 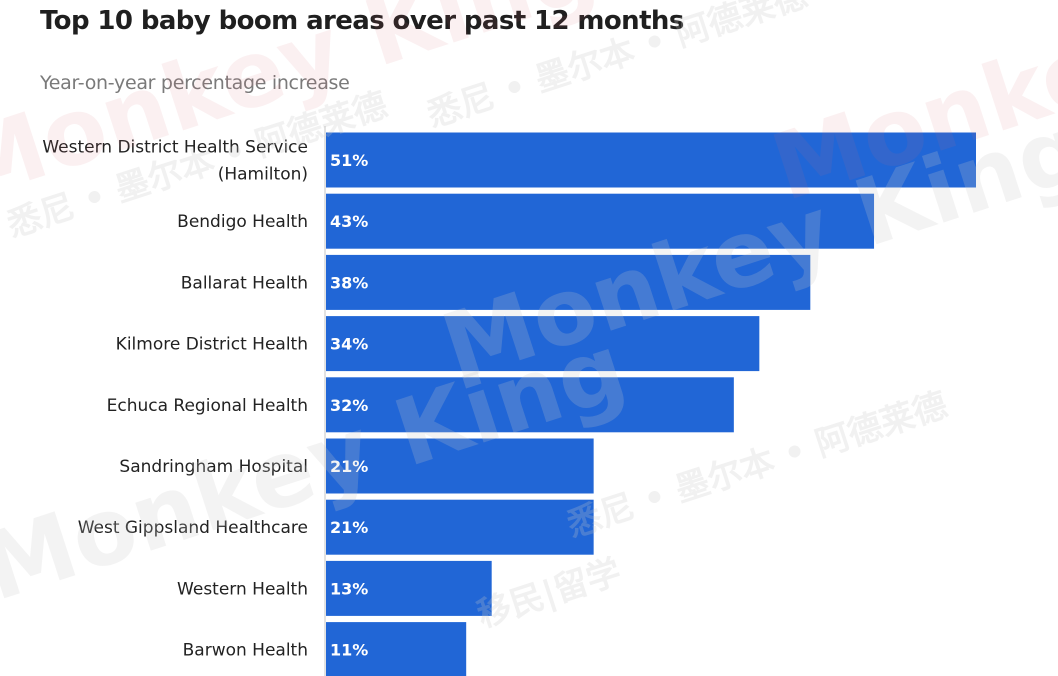 I want to click on bar-value-label: 51%, so click(x=349, y=160).